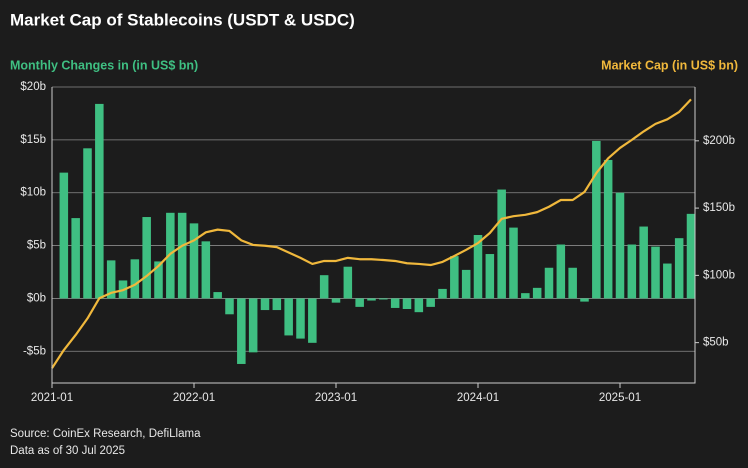  Describe the element at coordinates (33, 193) in the screenshot. I see `y-tick-label: $10b` at that location.